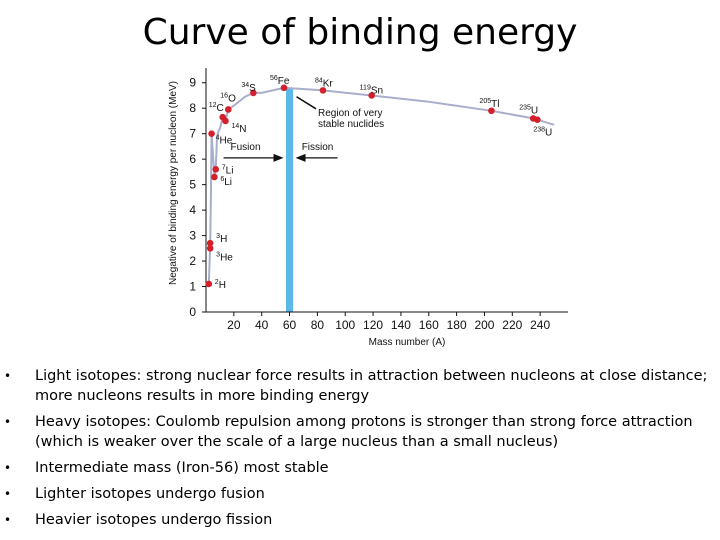 The height and width of the screenshot is (540, 720). Describe the element at coordinates (359, 468) in the screenshot. I see `bullet-item: • Intermediate mass (Iron-56) most stable` at that location.